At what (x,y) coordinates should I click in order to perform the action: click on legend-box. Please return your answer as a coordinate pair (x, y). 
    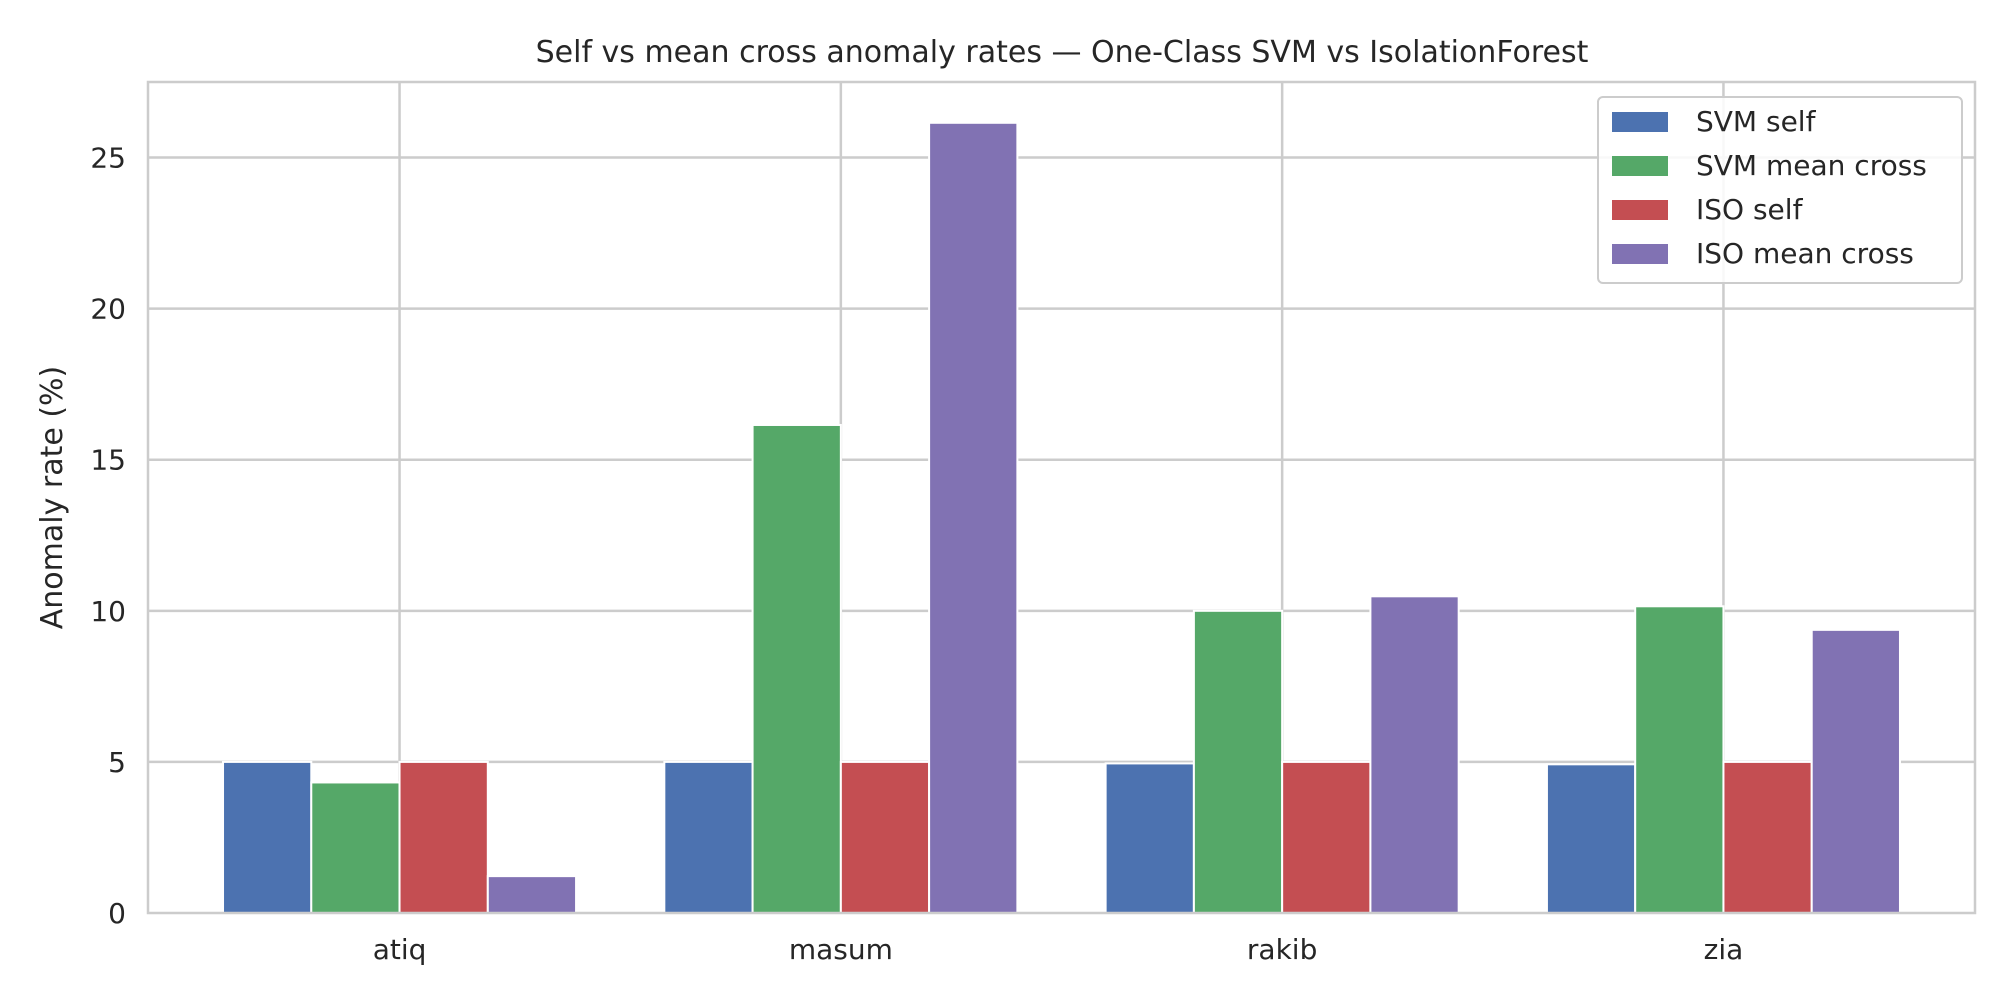
    Looking at the image, I should click on (1780, 190).